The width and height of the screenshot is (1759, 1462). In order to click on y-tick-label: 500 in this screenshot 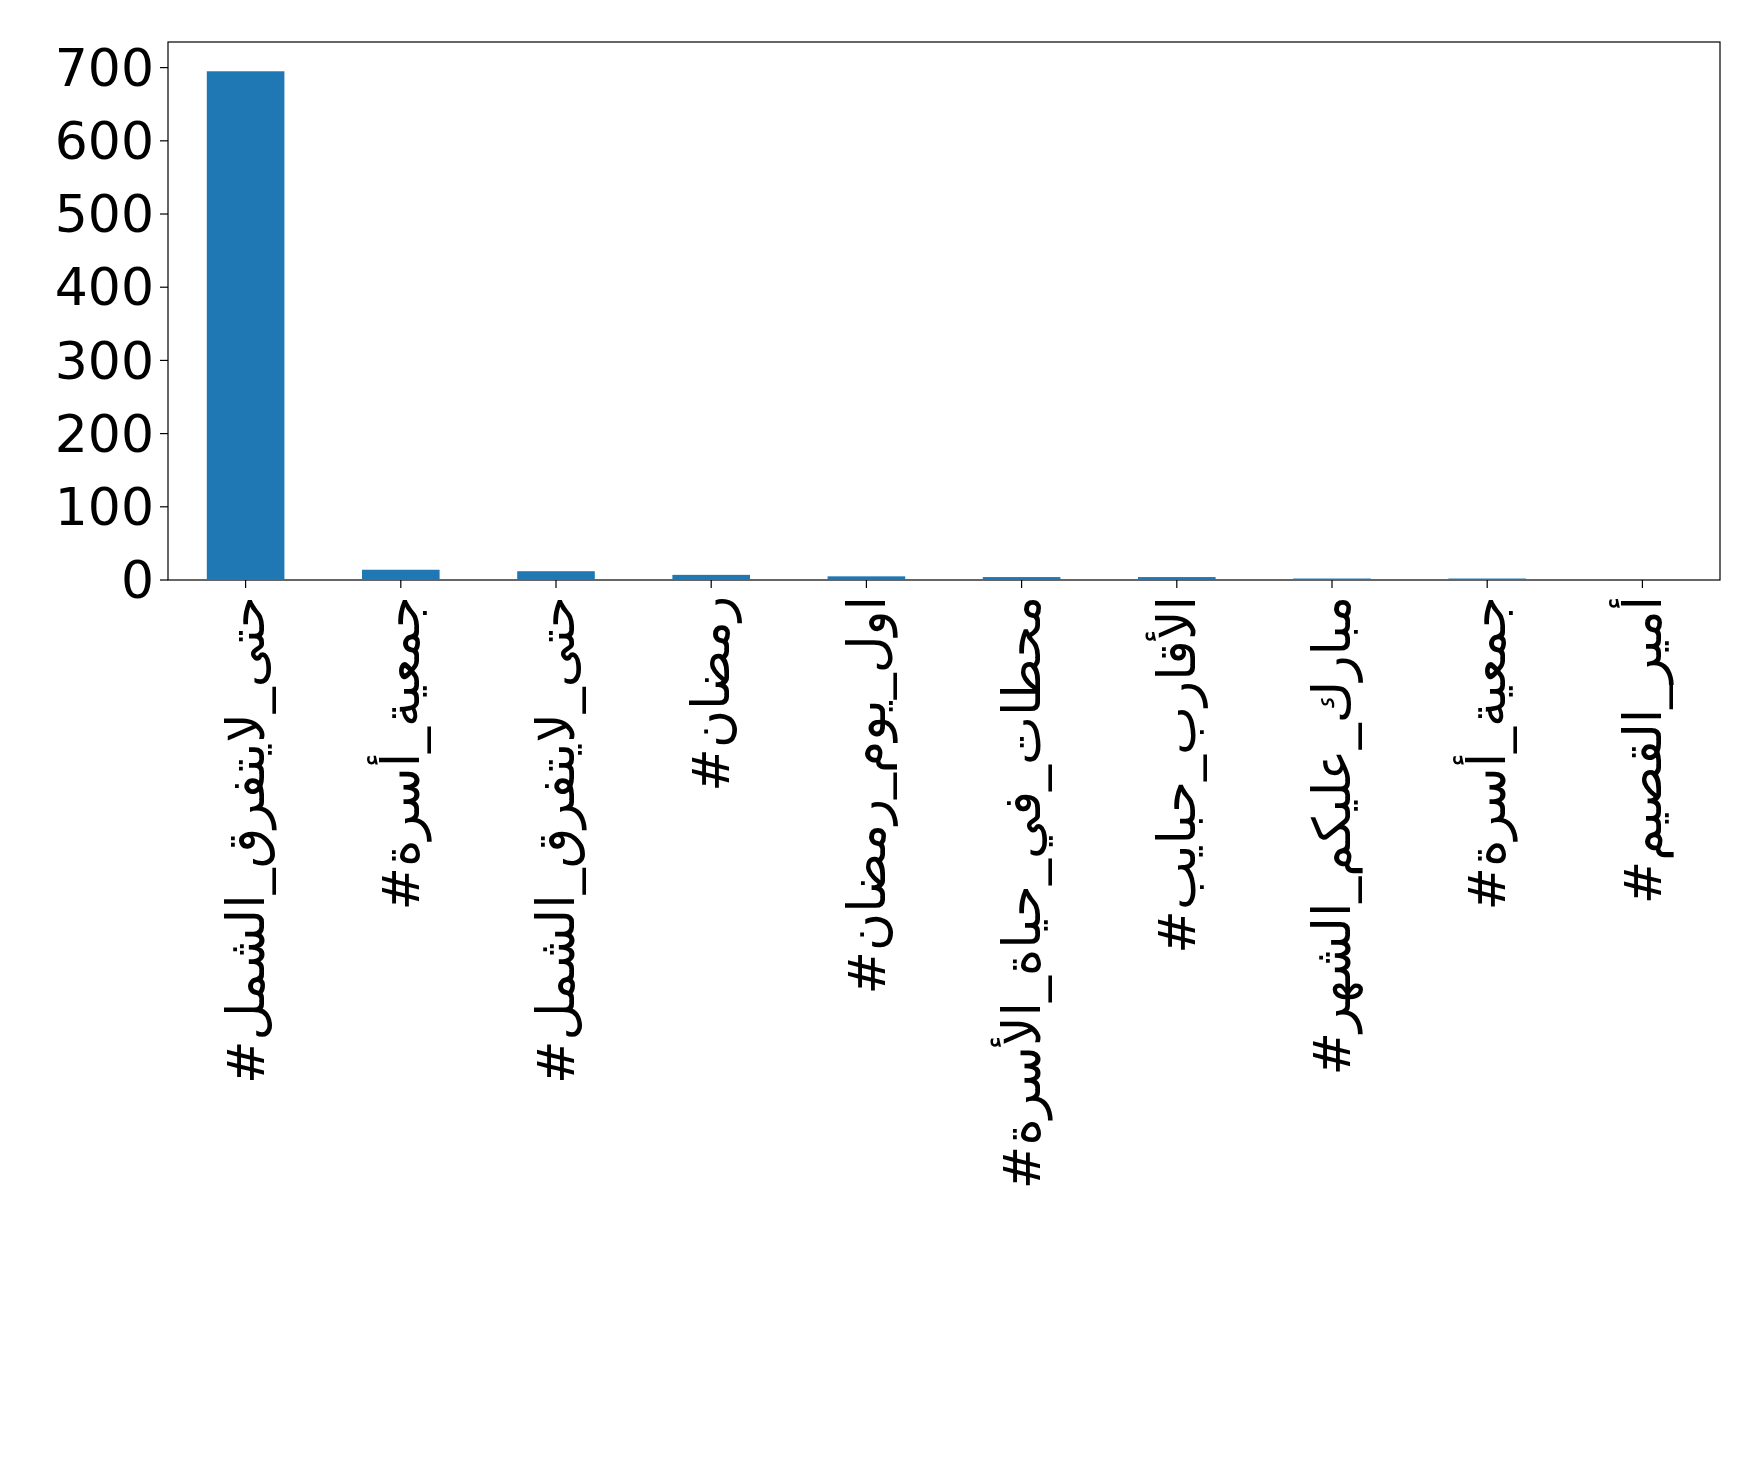, I will do `click(104, 214)`.